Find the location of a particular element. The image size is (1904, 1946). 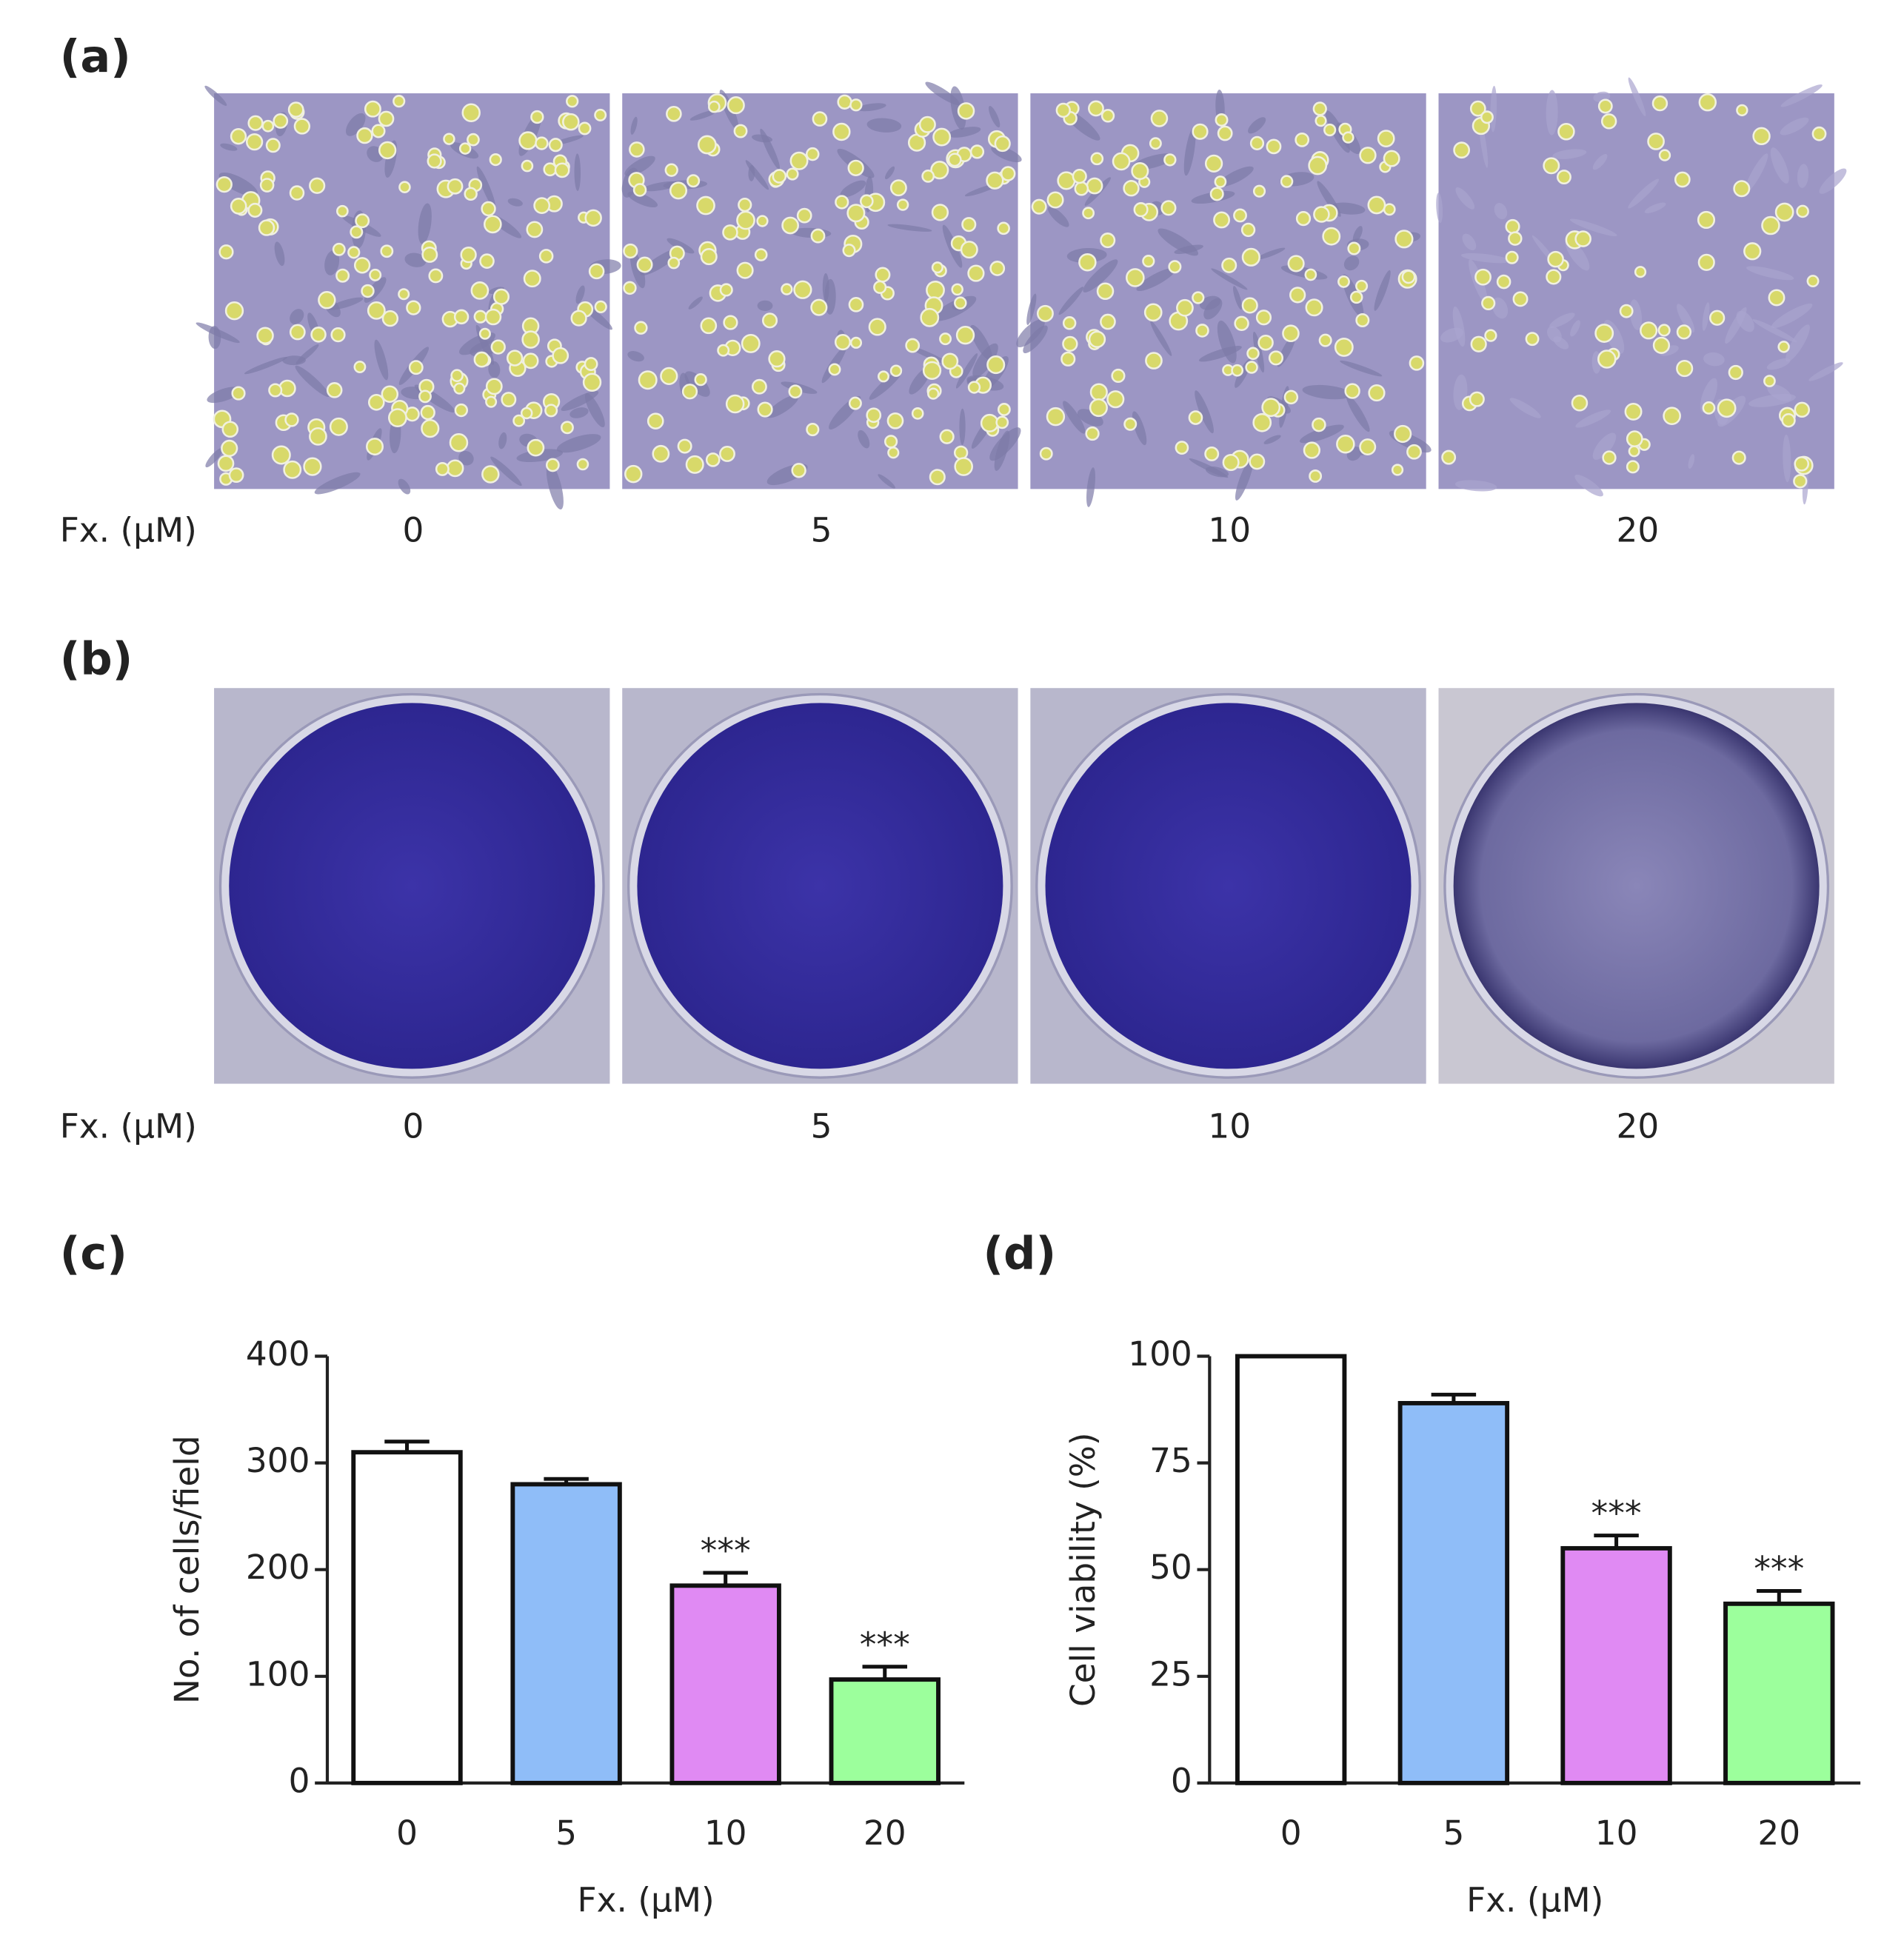

cell-photo is located at coordinates (822, 285).